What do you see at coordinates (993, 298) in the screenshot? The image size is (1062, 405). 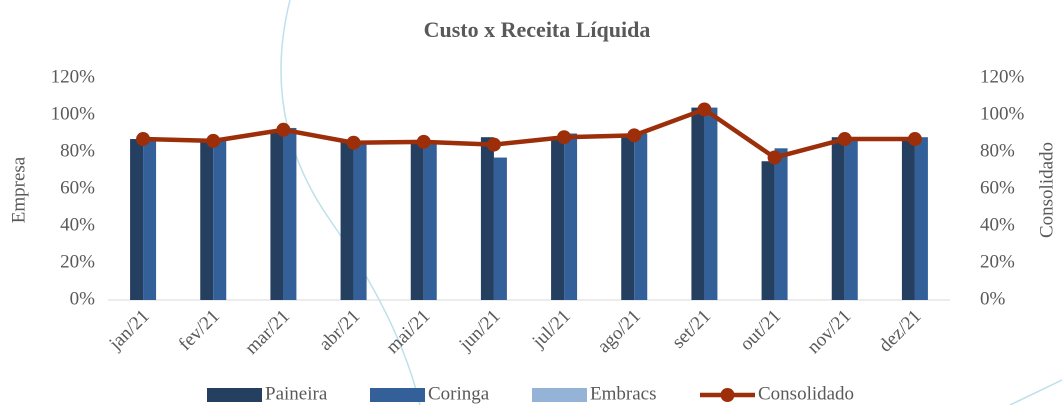 I see `y2-tick-label: 0%` at bounding box center [993, 298].